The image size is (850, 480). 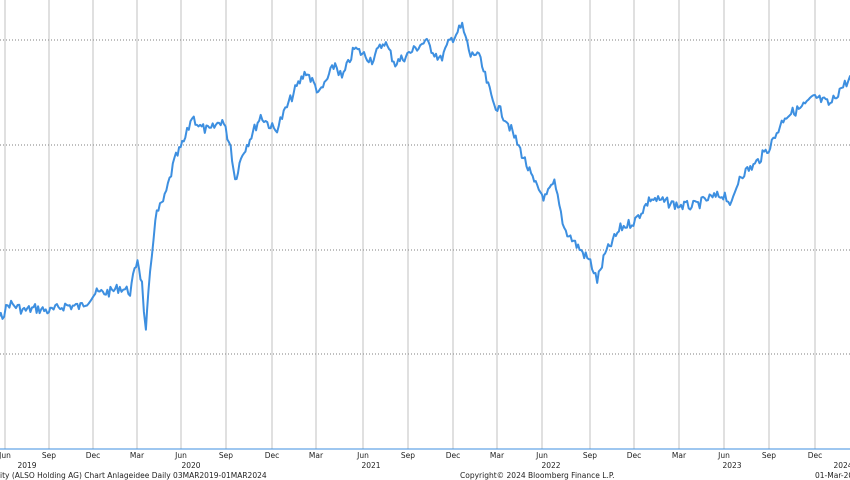 I want to click on footer-date: 01-Mar-20, so click(x=832, y=475).